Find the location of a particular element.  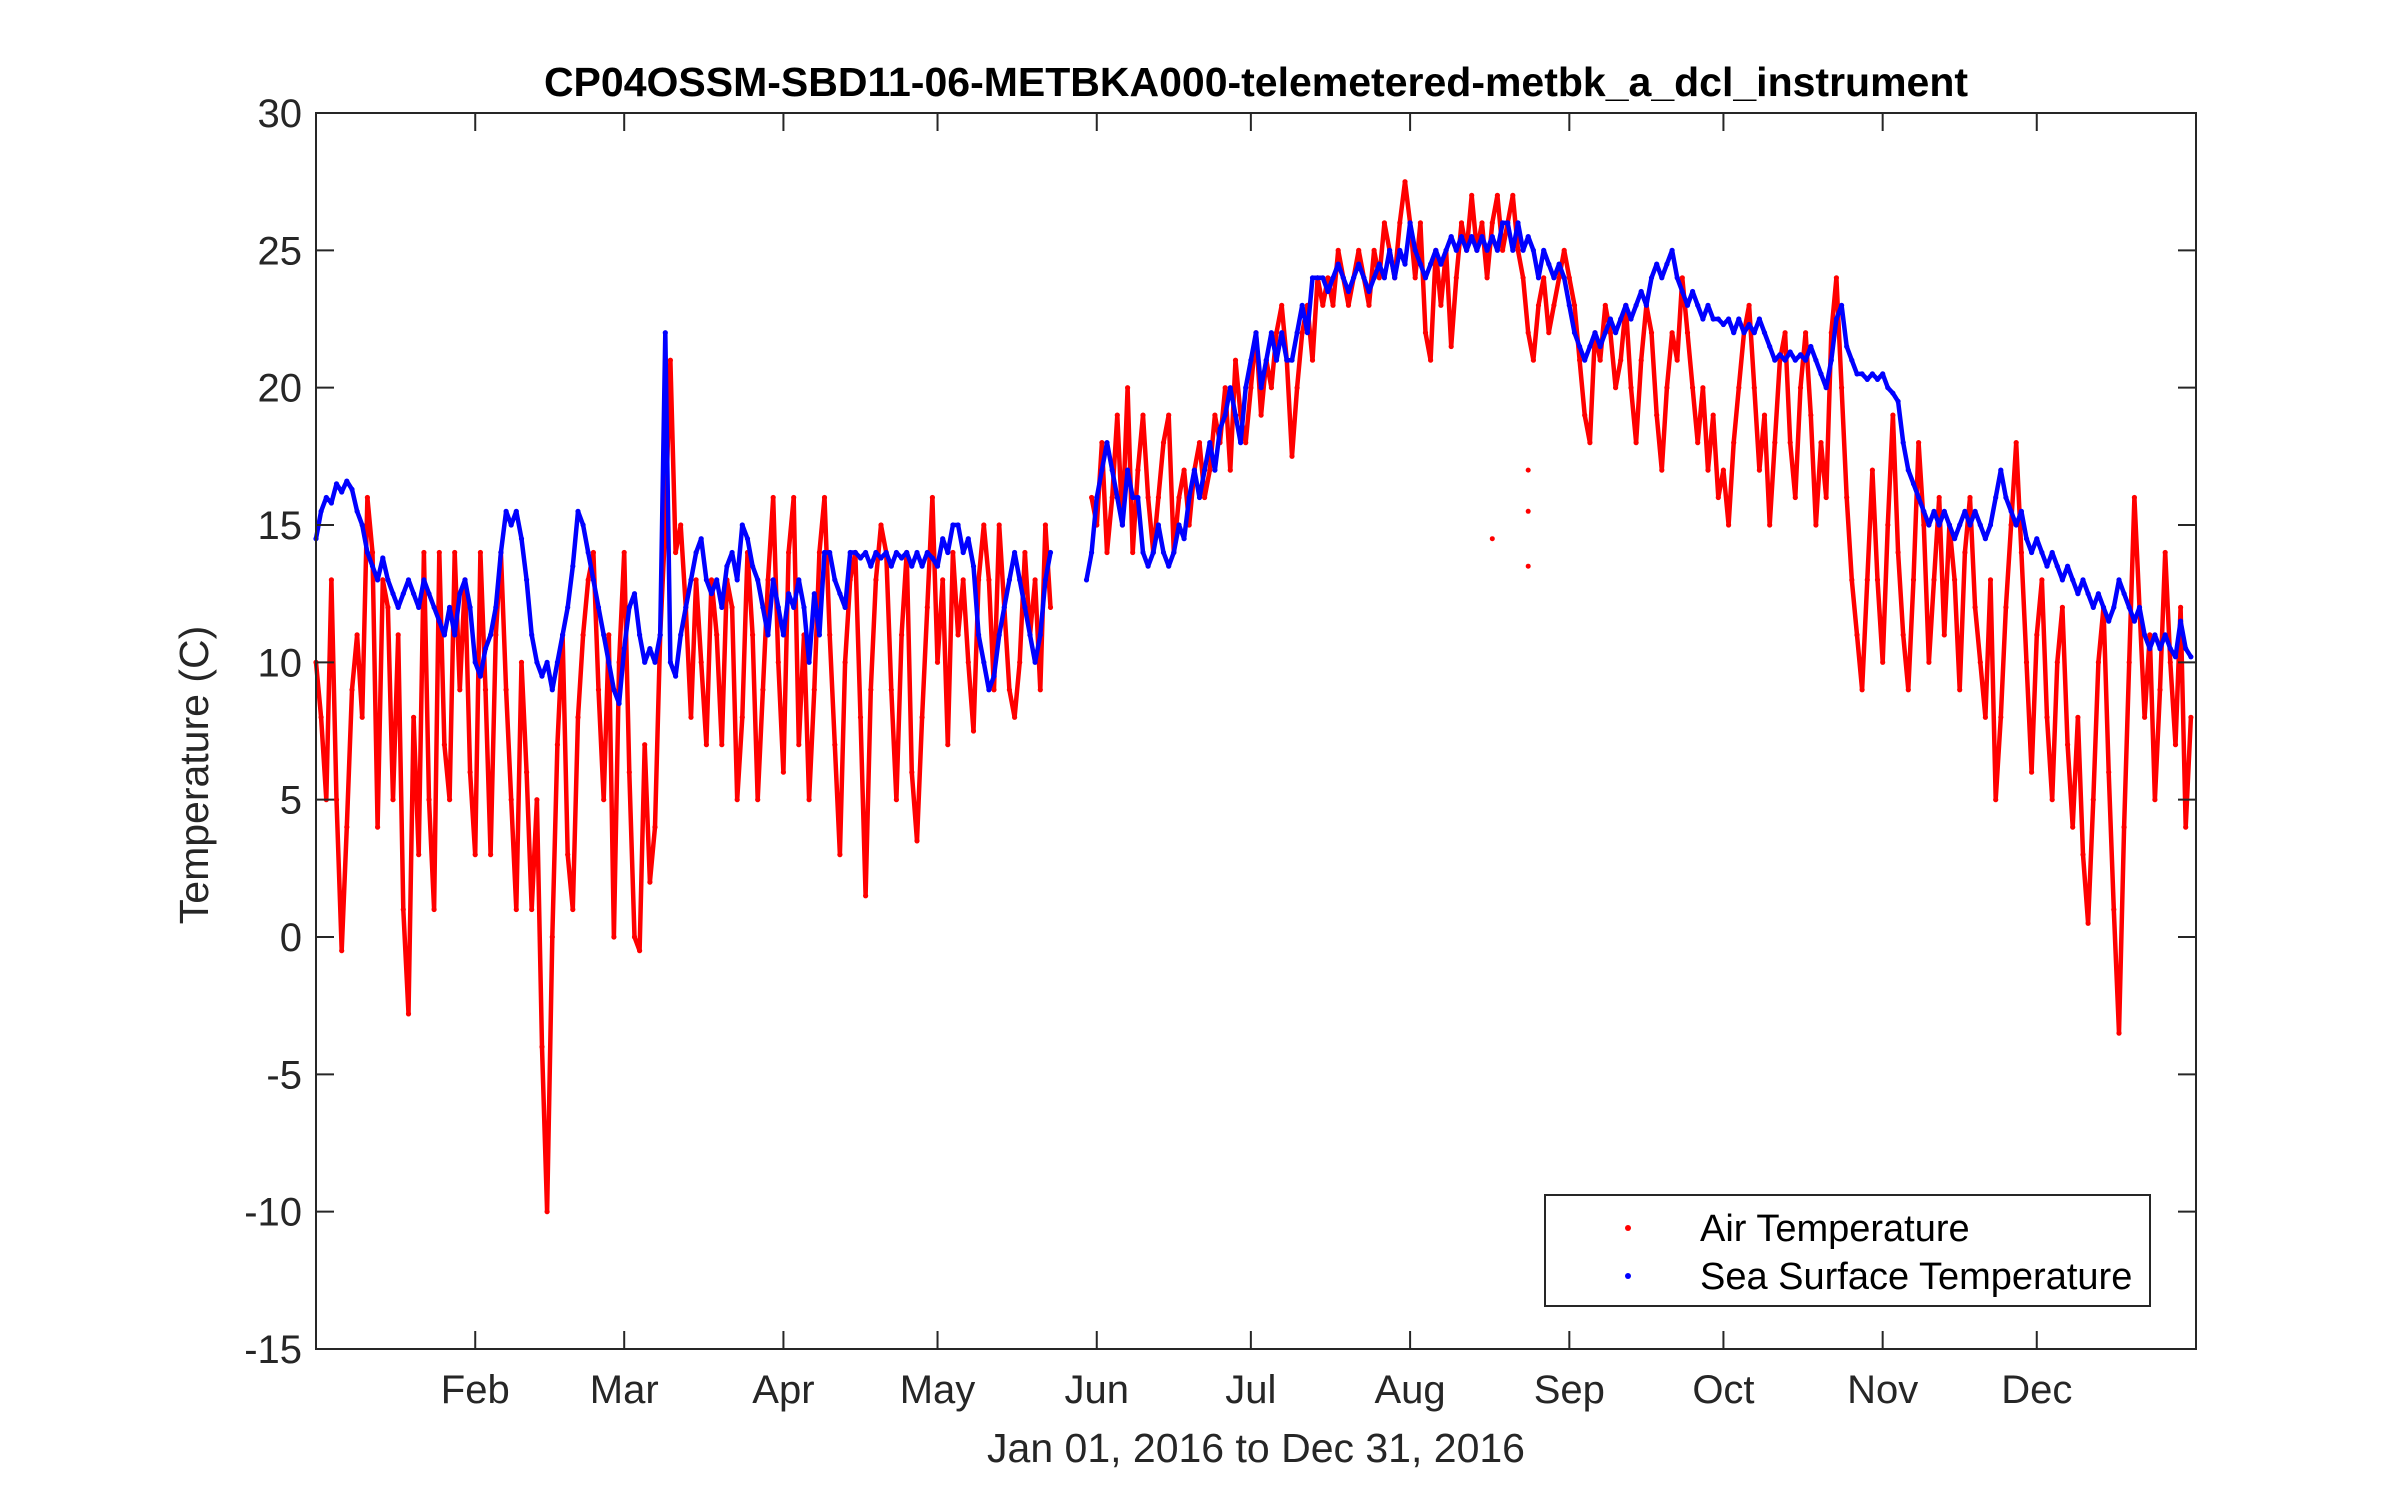

x-tick-label: Sep is located at coordinates (1569, 1390).